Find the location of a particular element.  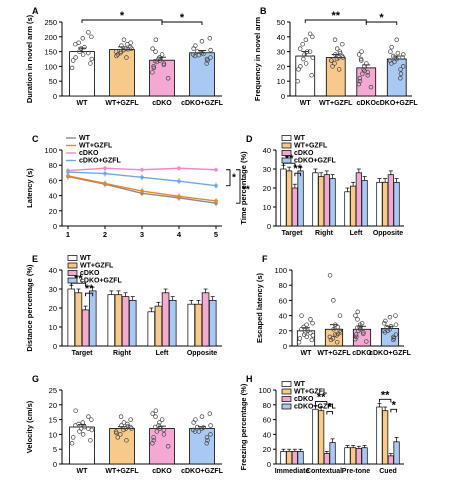

x-tick-label: WT+GZFL is located at coordinates (336, 103).